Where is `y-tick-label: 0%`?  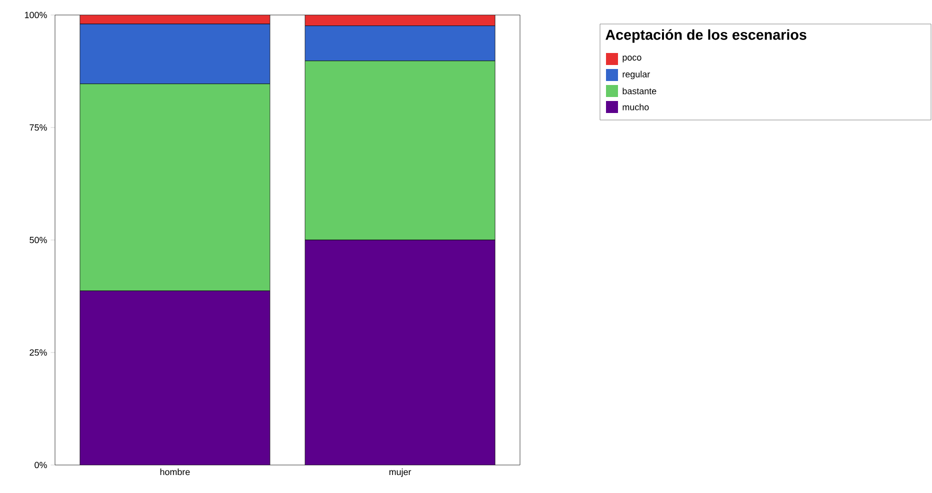
y-tick-label: 0% is located at coordinates (40, 465).